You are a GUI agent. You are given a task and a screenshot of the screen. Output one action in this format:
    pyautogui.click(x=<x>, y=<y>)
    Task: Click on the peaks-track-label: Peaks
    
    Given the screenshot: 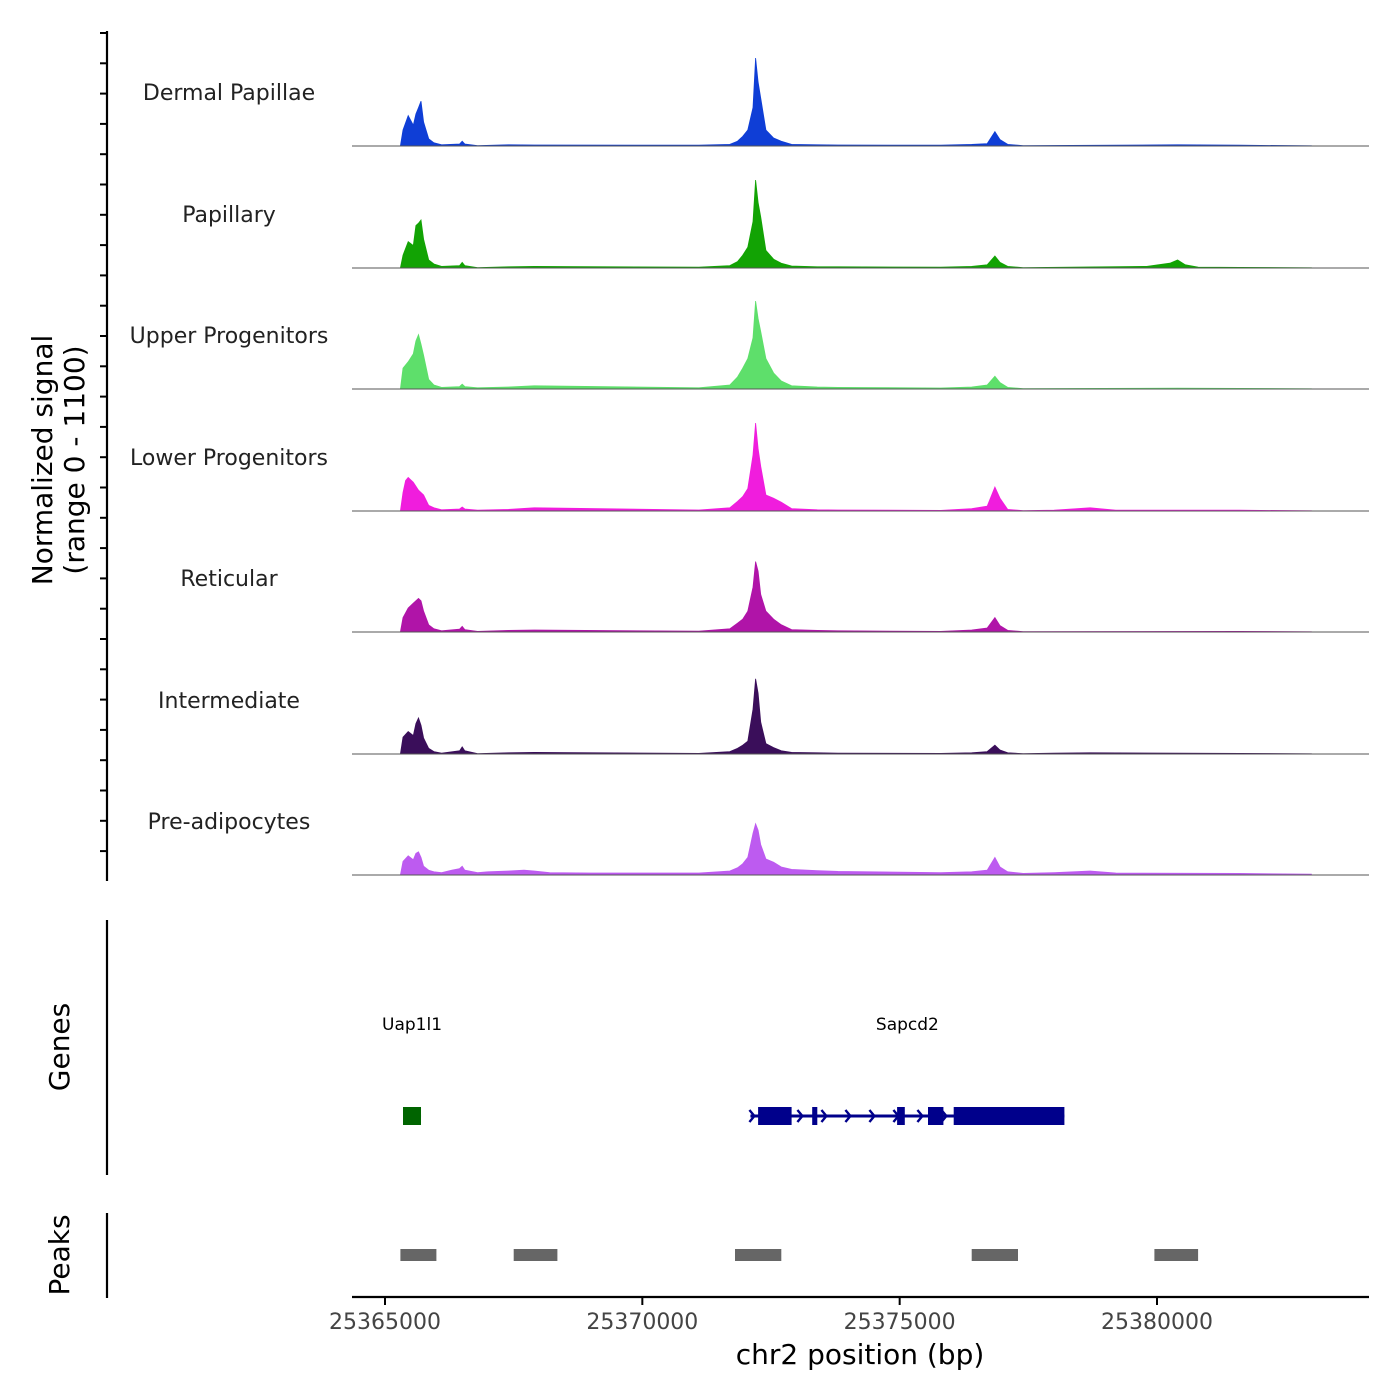 What is the action you would take?
    pyautogui.click(x=59, y=1254)
    